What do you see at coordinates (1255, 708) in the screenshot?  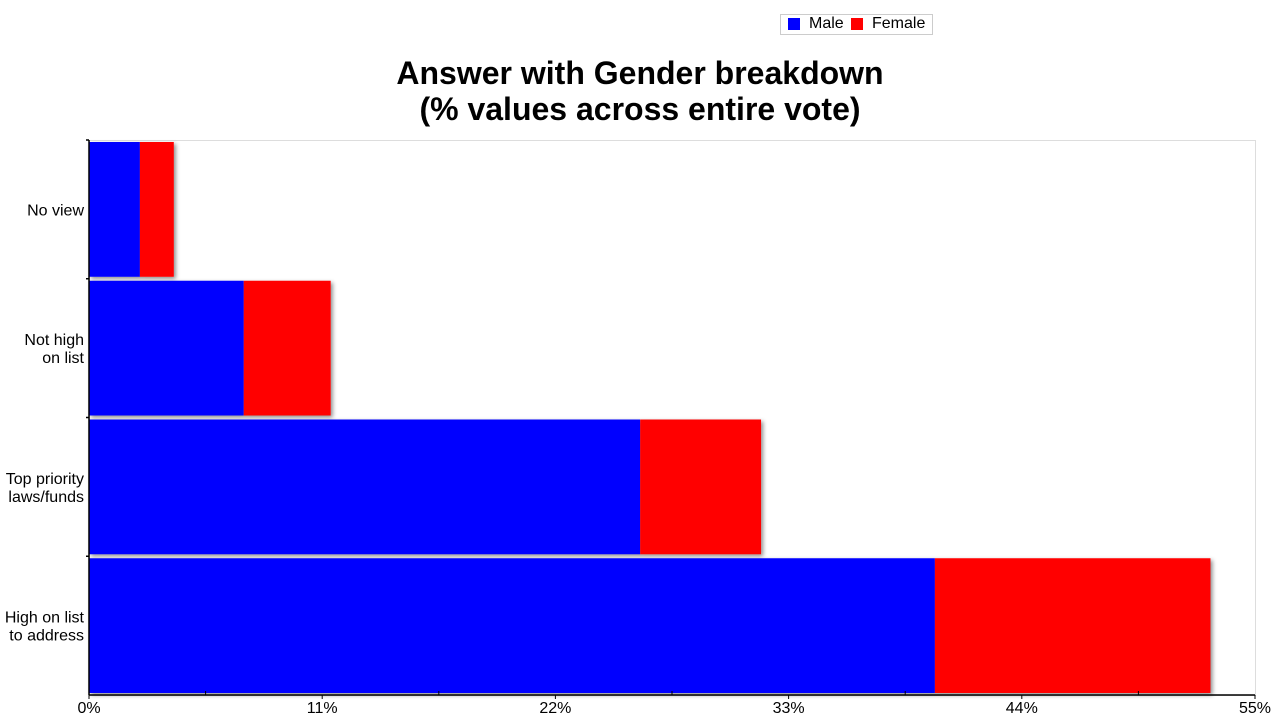 I see `x-tick-label: 55%` at bounding box center [1255, 708].